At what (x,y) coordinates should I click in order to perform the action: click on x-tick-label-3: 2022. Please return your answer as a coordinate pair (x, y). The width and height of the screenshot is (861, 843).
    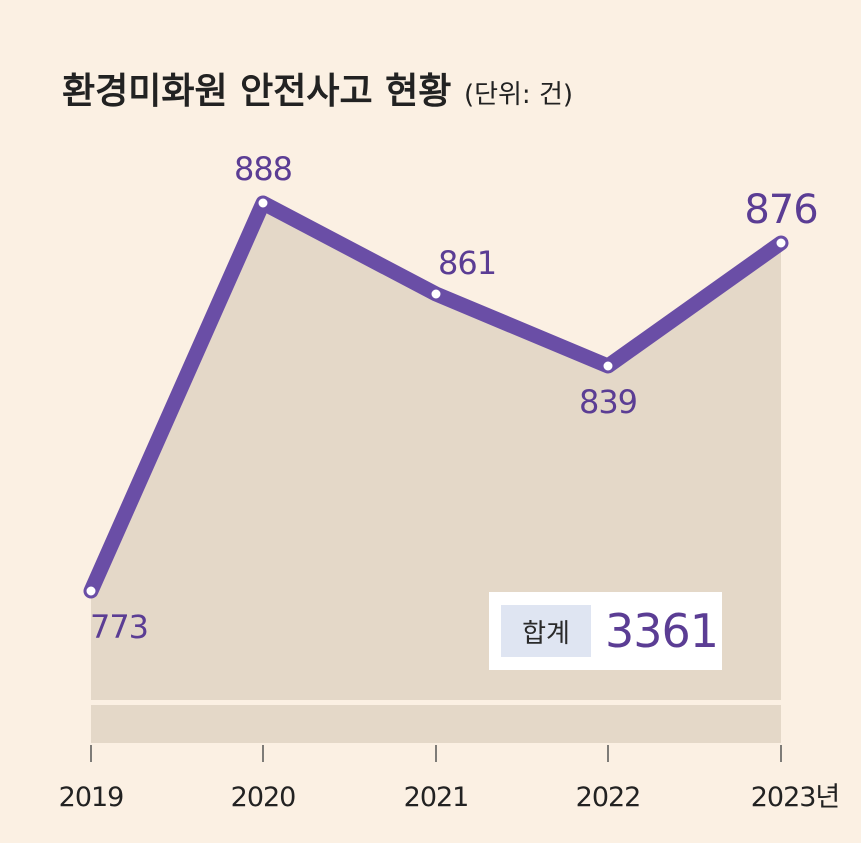
    Looking at the image, I should click on (608, 797).